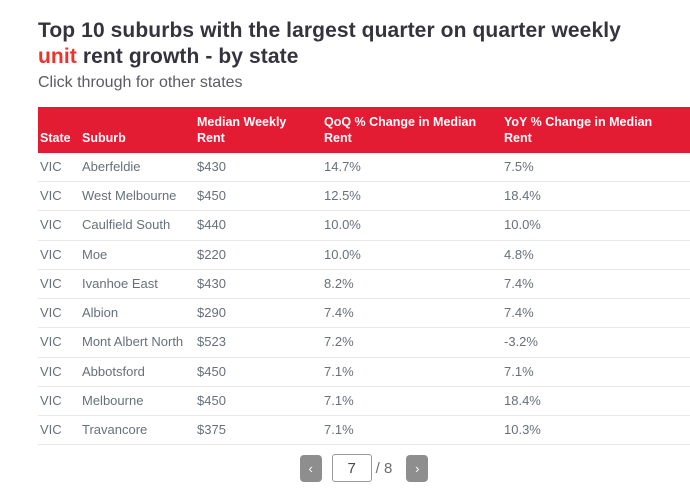 The image size is (690, 502). Describe the element at coordinates (137, 284) in the screenshot. I see `table-cell-suburb: Ivanhoe East` at that location.